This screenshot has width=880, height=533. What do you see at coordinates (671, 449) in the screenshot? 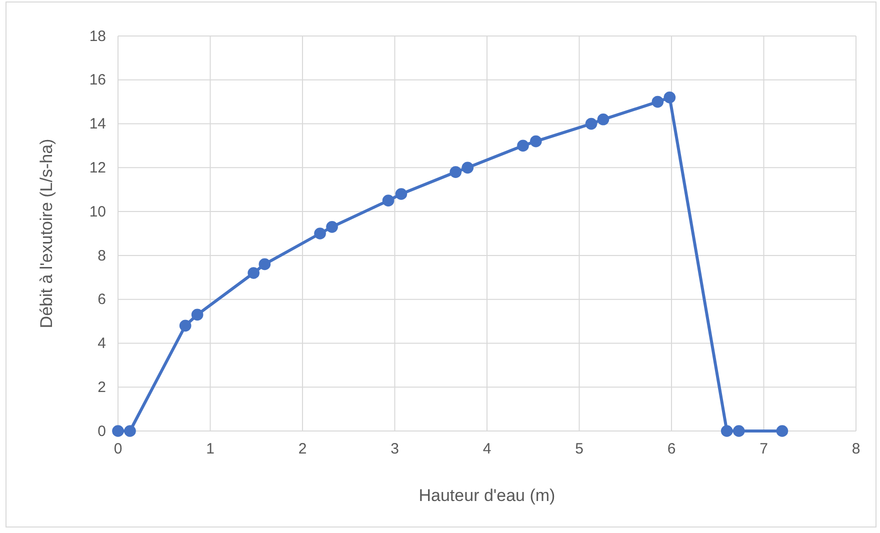
I see `x-tick-label: 6` at bounding box center [671, 449].